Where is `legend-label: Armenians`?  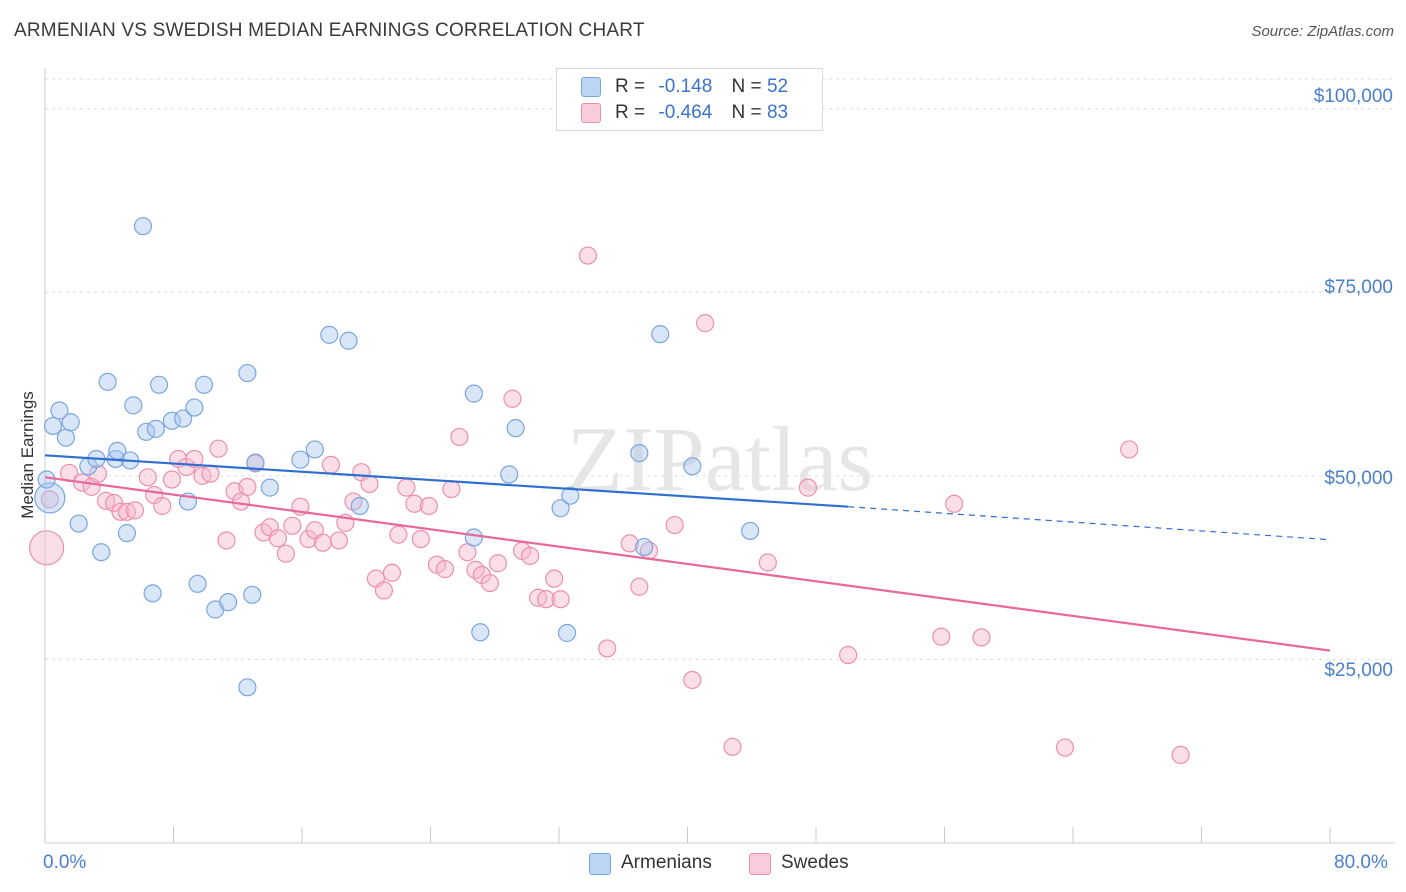 legend-label: Armenians is located at coordinates (666, 862).